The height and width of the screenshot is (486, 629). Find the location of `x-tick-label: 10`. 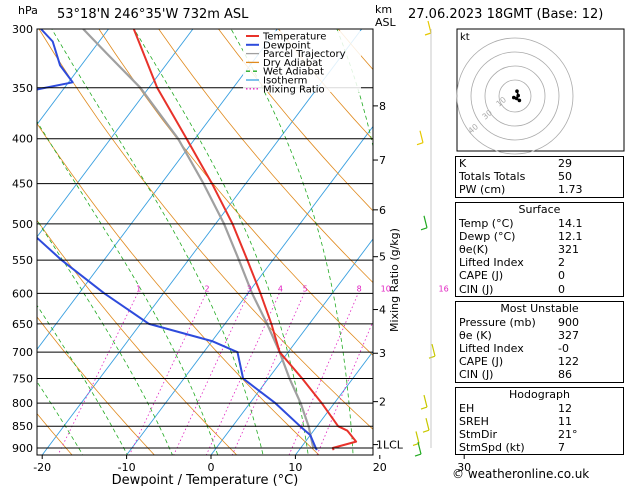

x-tick-label: 10 is located at coordinates (295, 467).